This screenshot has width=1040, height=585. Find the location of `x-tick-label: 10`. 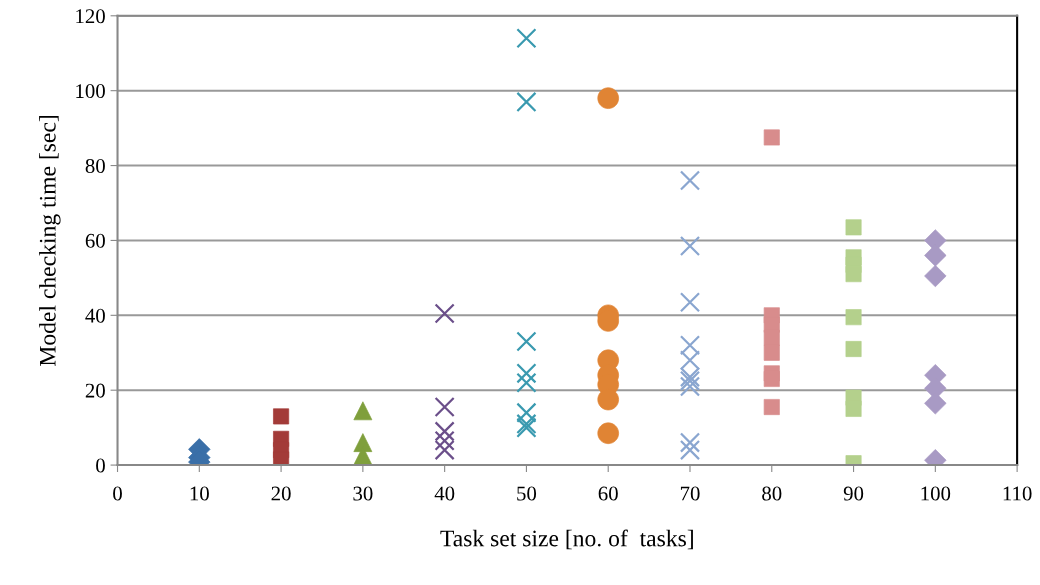

x-tick-label: 10 is located at coordinates (199, 493).